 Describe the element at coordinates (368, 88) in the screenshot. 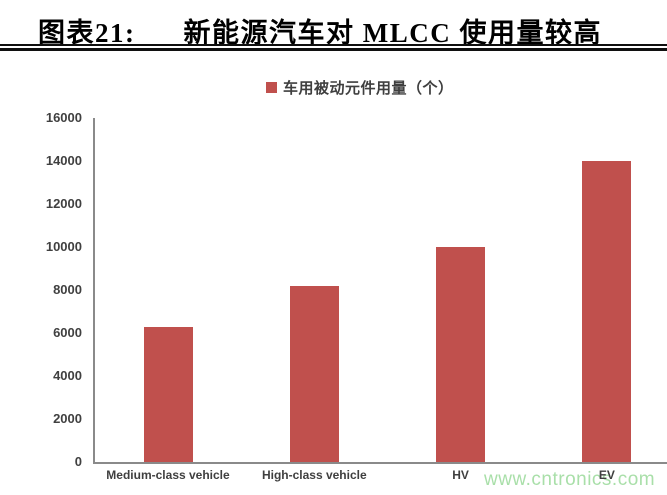

I see `legend-label: 车用被动元件用量（个）` at that location.